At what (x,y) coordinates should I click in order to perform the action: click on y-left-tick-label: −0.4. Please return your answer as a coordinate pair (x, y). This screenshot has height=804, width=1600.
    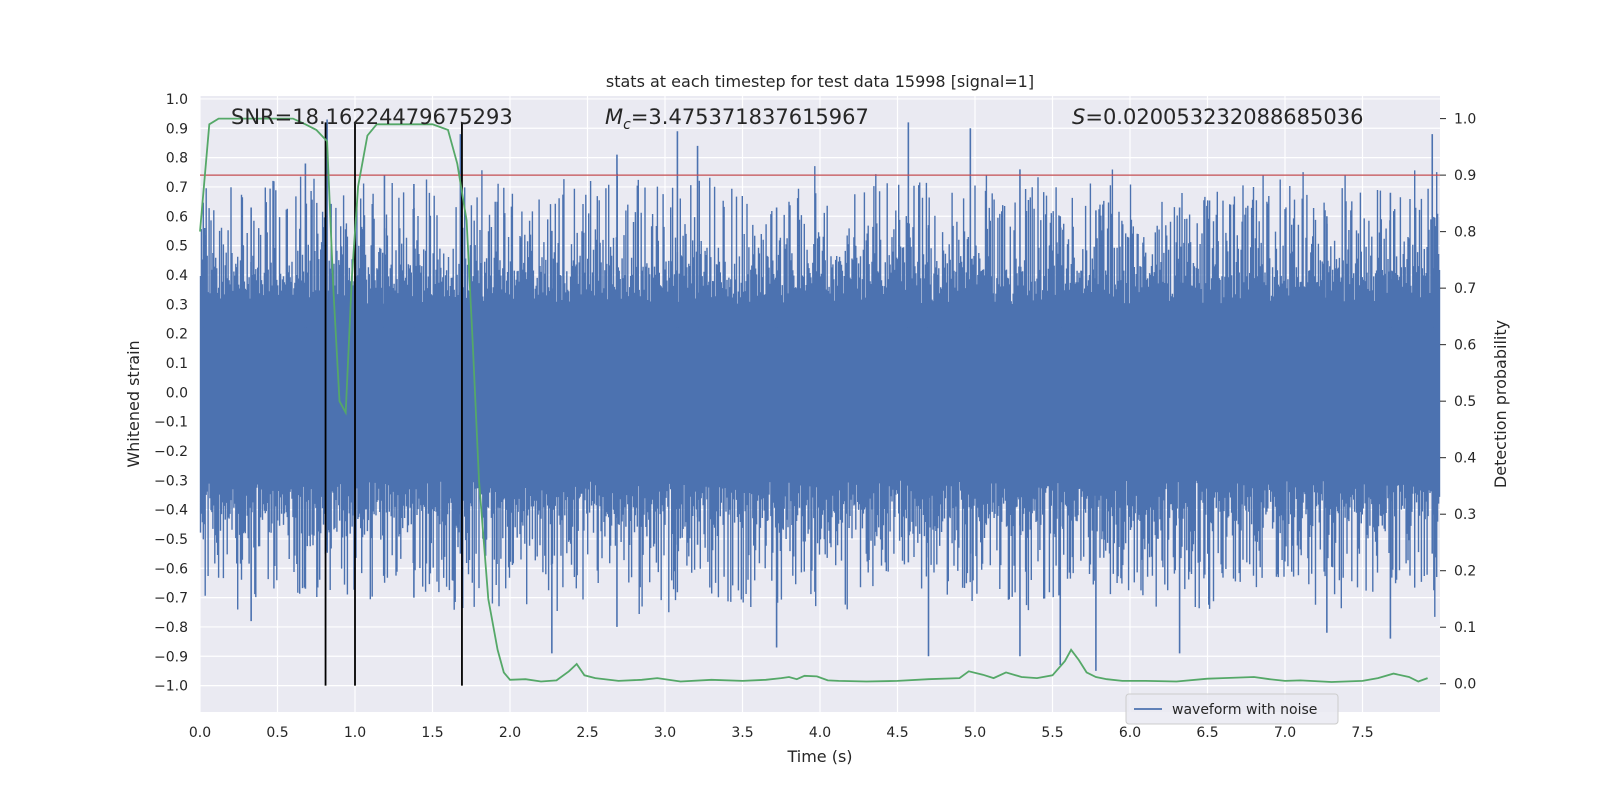
    Looking at the image, I should click on (171, 511).